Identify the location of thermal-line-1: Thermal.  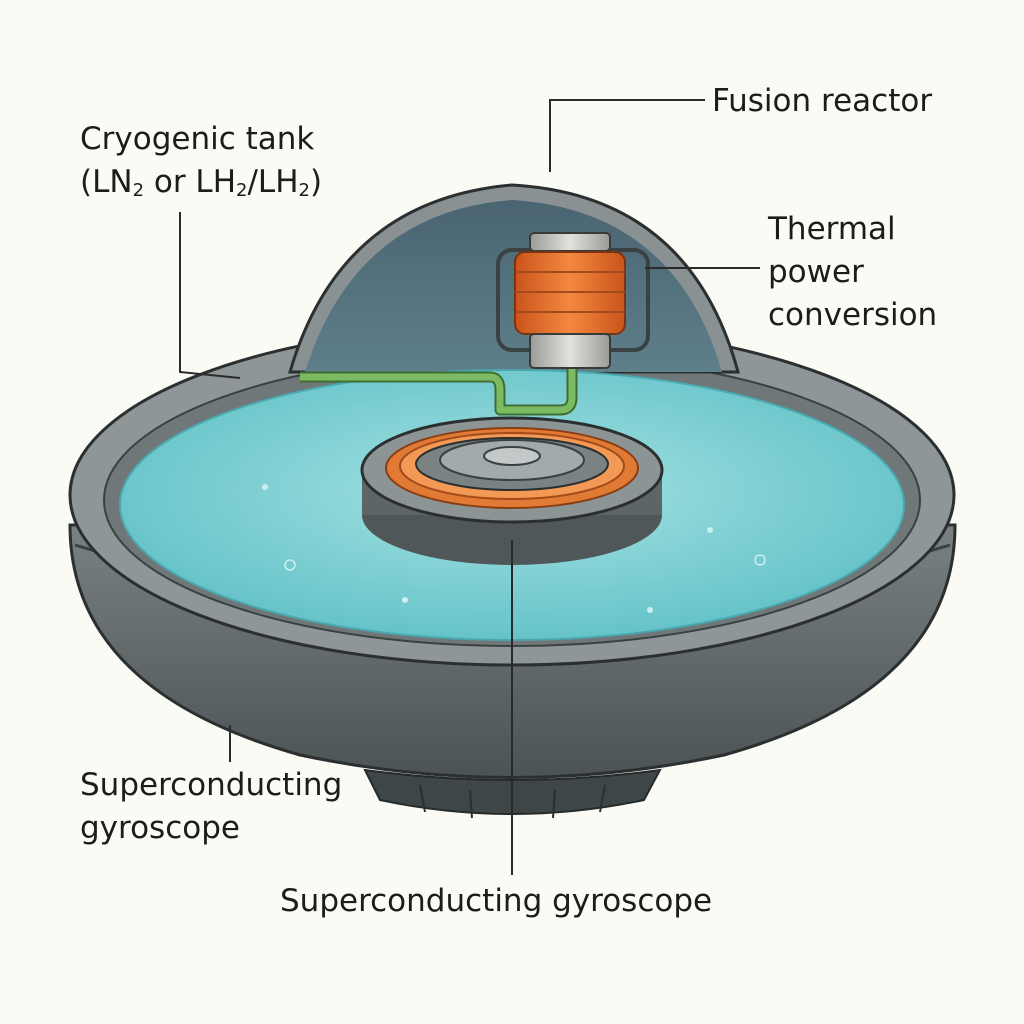
(832, 229).